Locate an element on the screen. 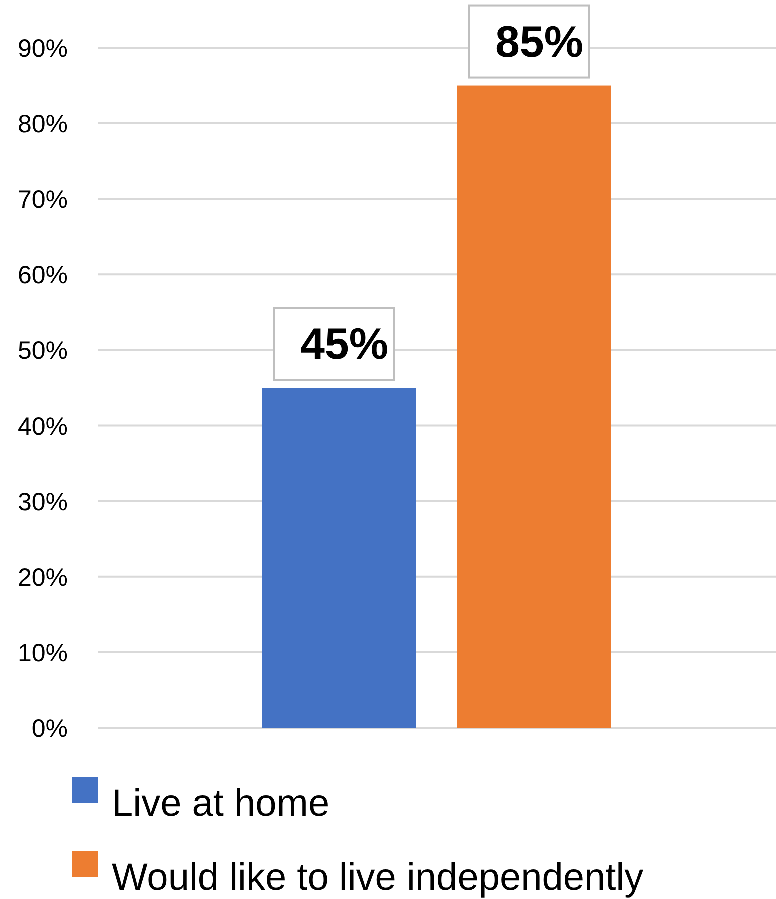 This screenshot has width=776, height=899. y-tick-label: 20% is located at coordinates (43, 578).